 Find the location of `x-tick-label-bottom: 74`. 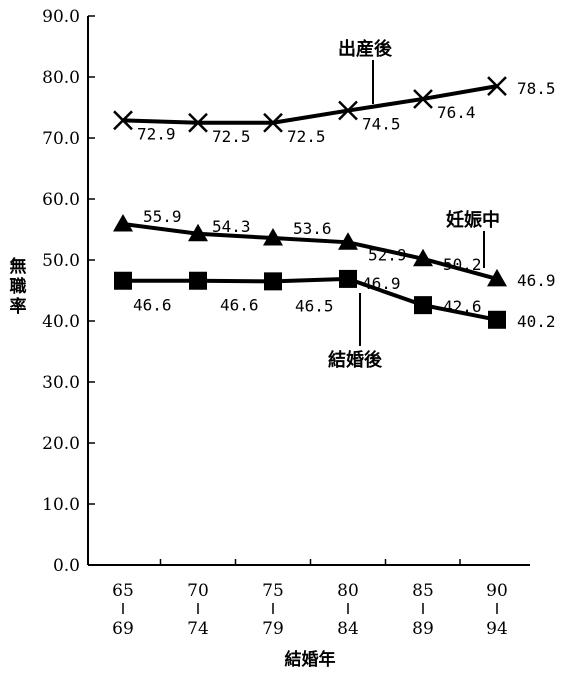

x-tick-label-bottom: 74 is located at coordinates (198, 629).